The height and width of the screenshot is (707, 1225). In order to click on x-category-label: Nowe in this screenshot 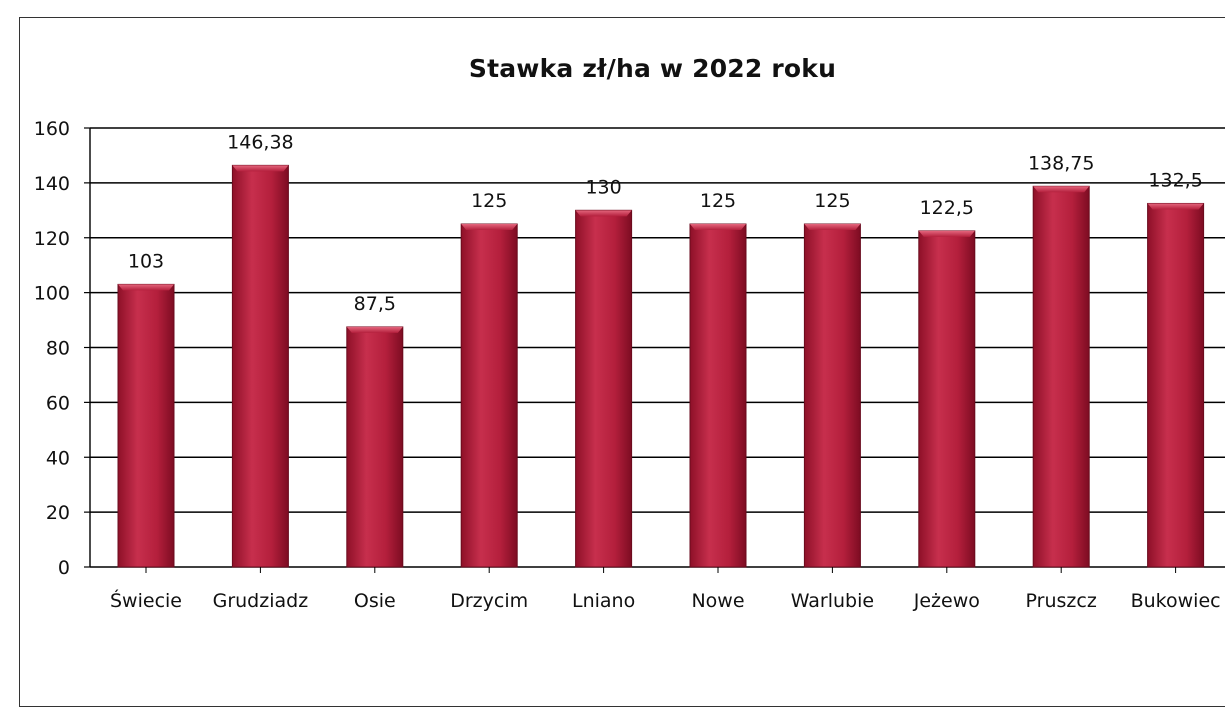, I will do `click(717, 601)`.